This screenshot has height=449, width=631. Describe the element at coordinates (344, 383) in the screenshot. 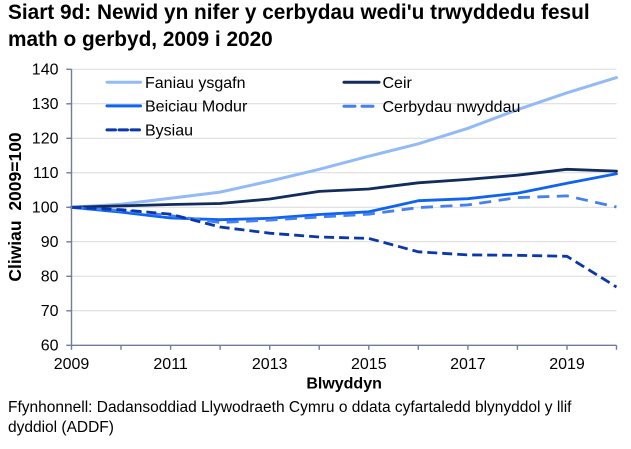

I see `svg-text: Blwyddyn` at that location.